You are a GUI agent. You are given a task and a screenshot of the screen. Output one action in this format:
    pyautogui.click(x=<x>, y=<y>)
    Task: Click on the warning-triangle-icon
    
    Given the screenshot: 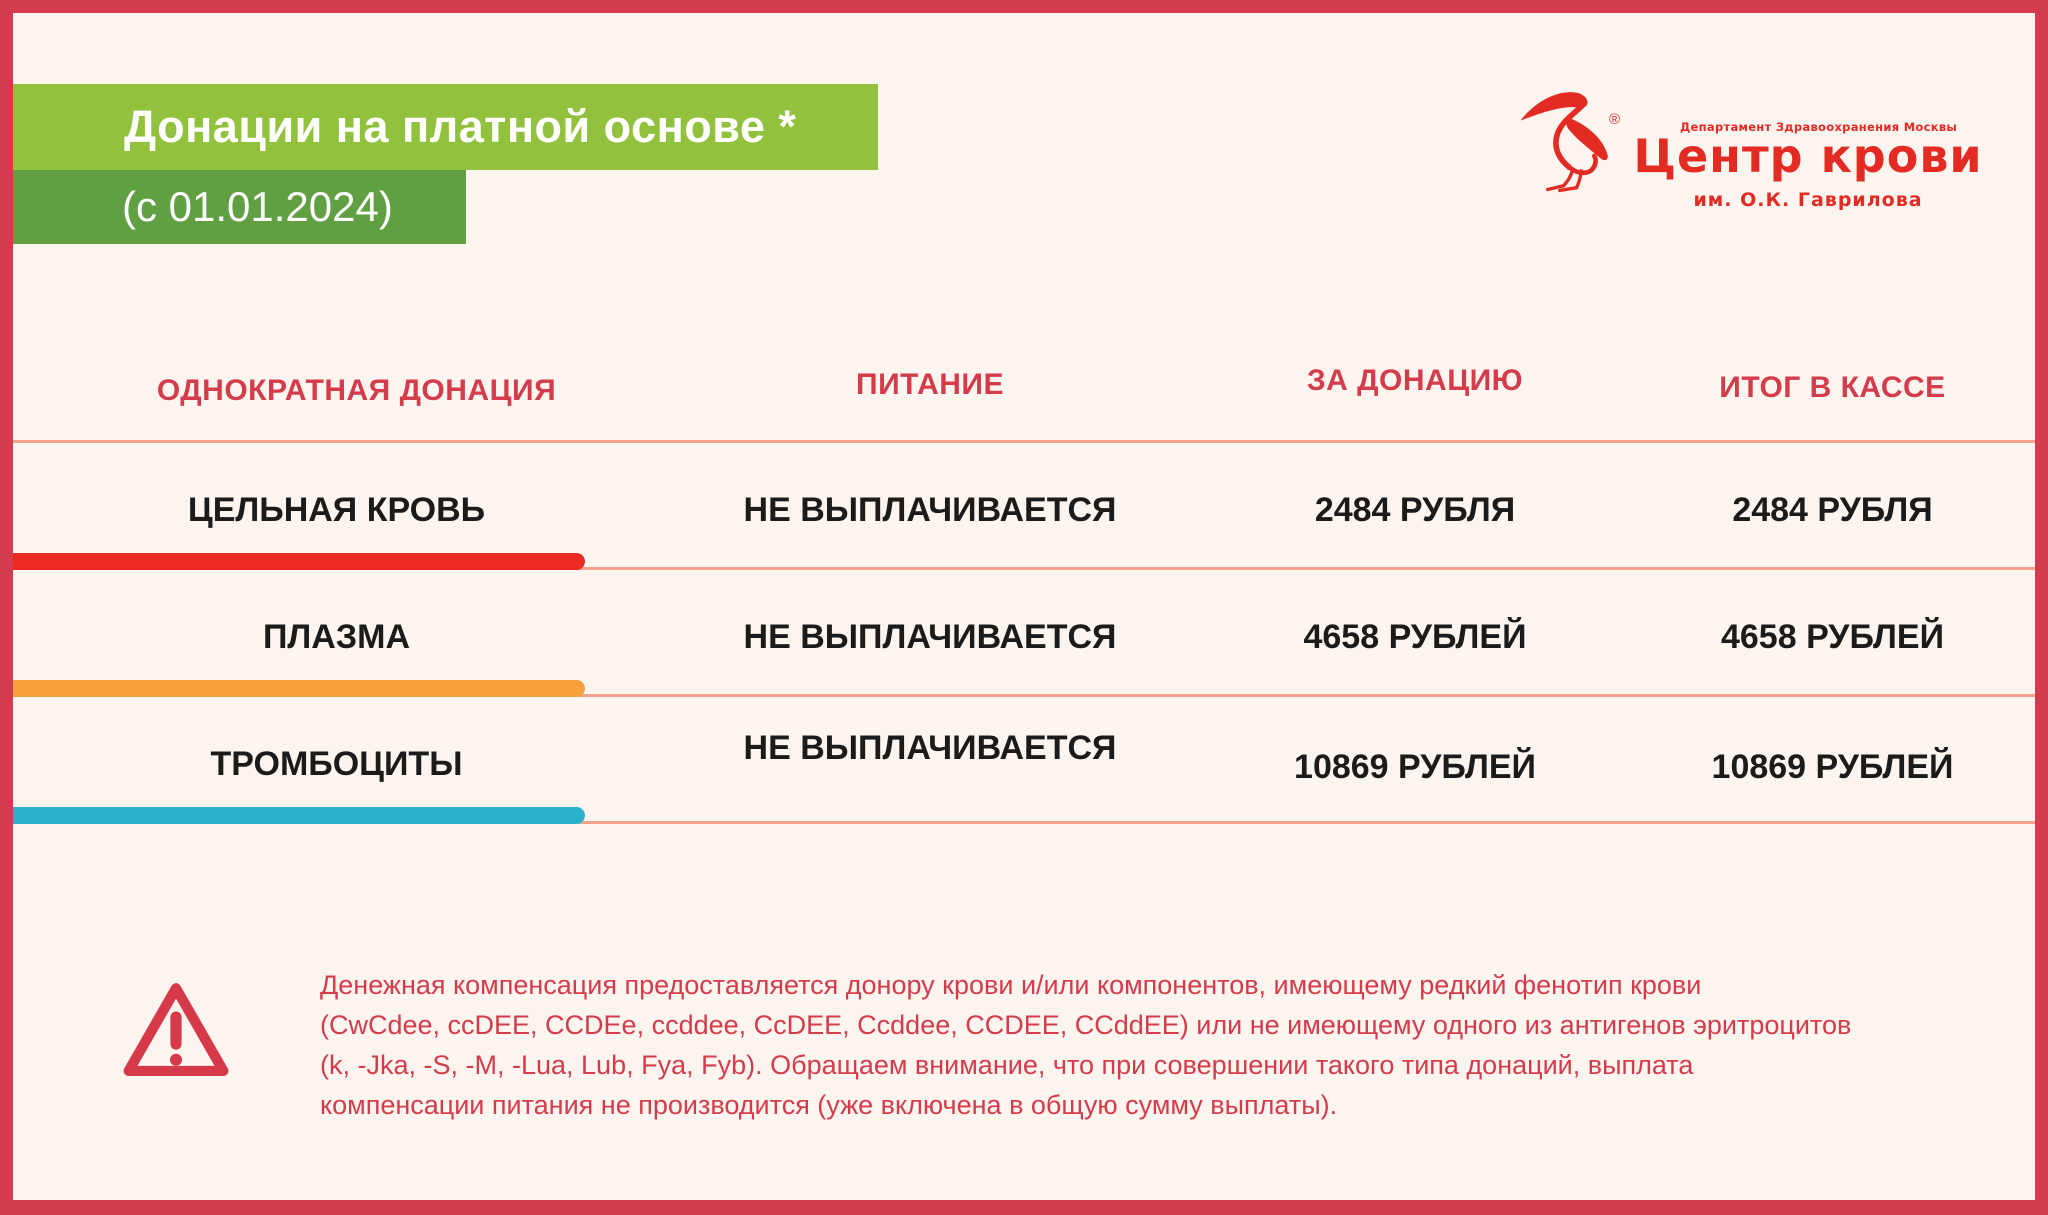 What is the action you would take?
    pyautogui.click(x=176, y=1030)
    